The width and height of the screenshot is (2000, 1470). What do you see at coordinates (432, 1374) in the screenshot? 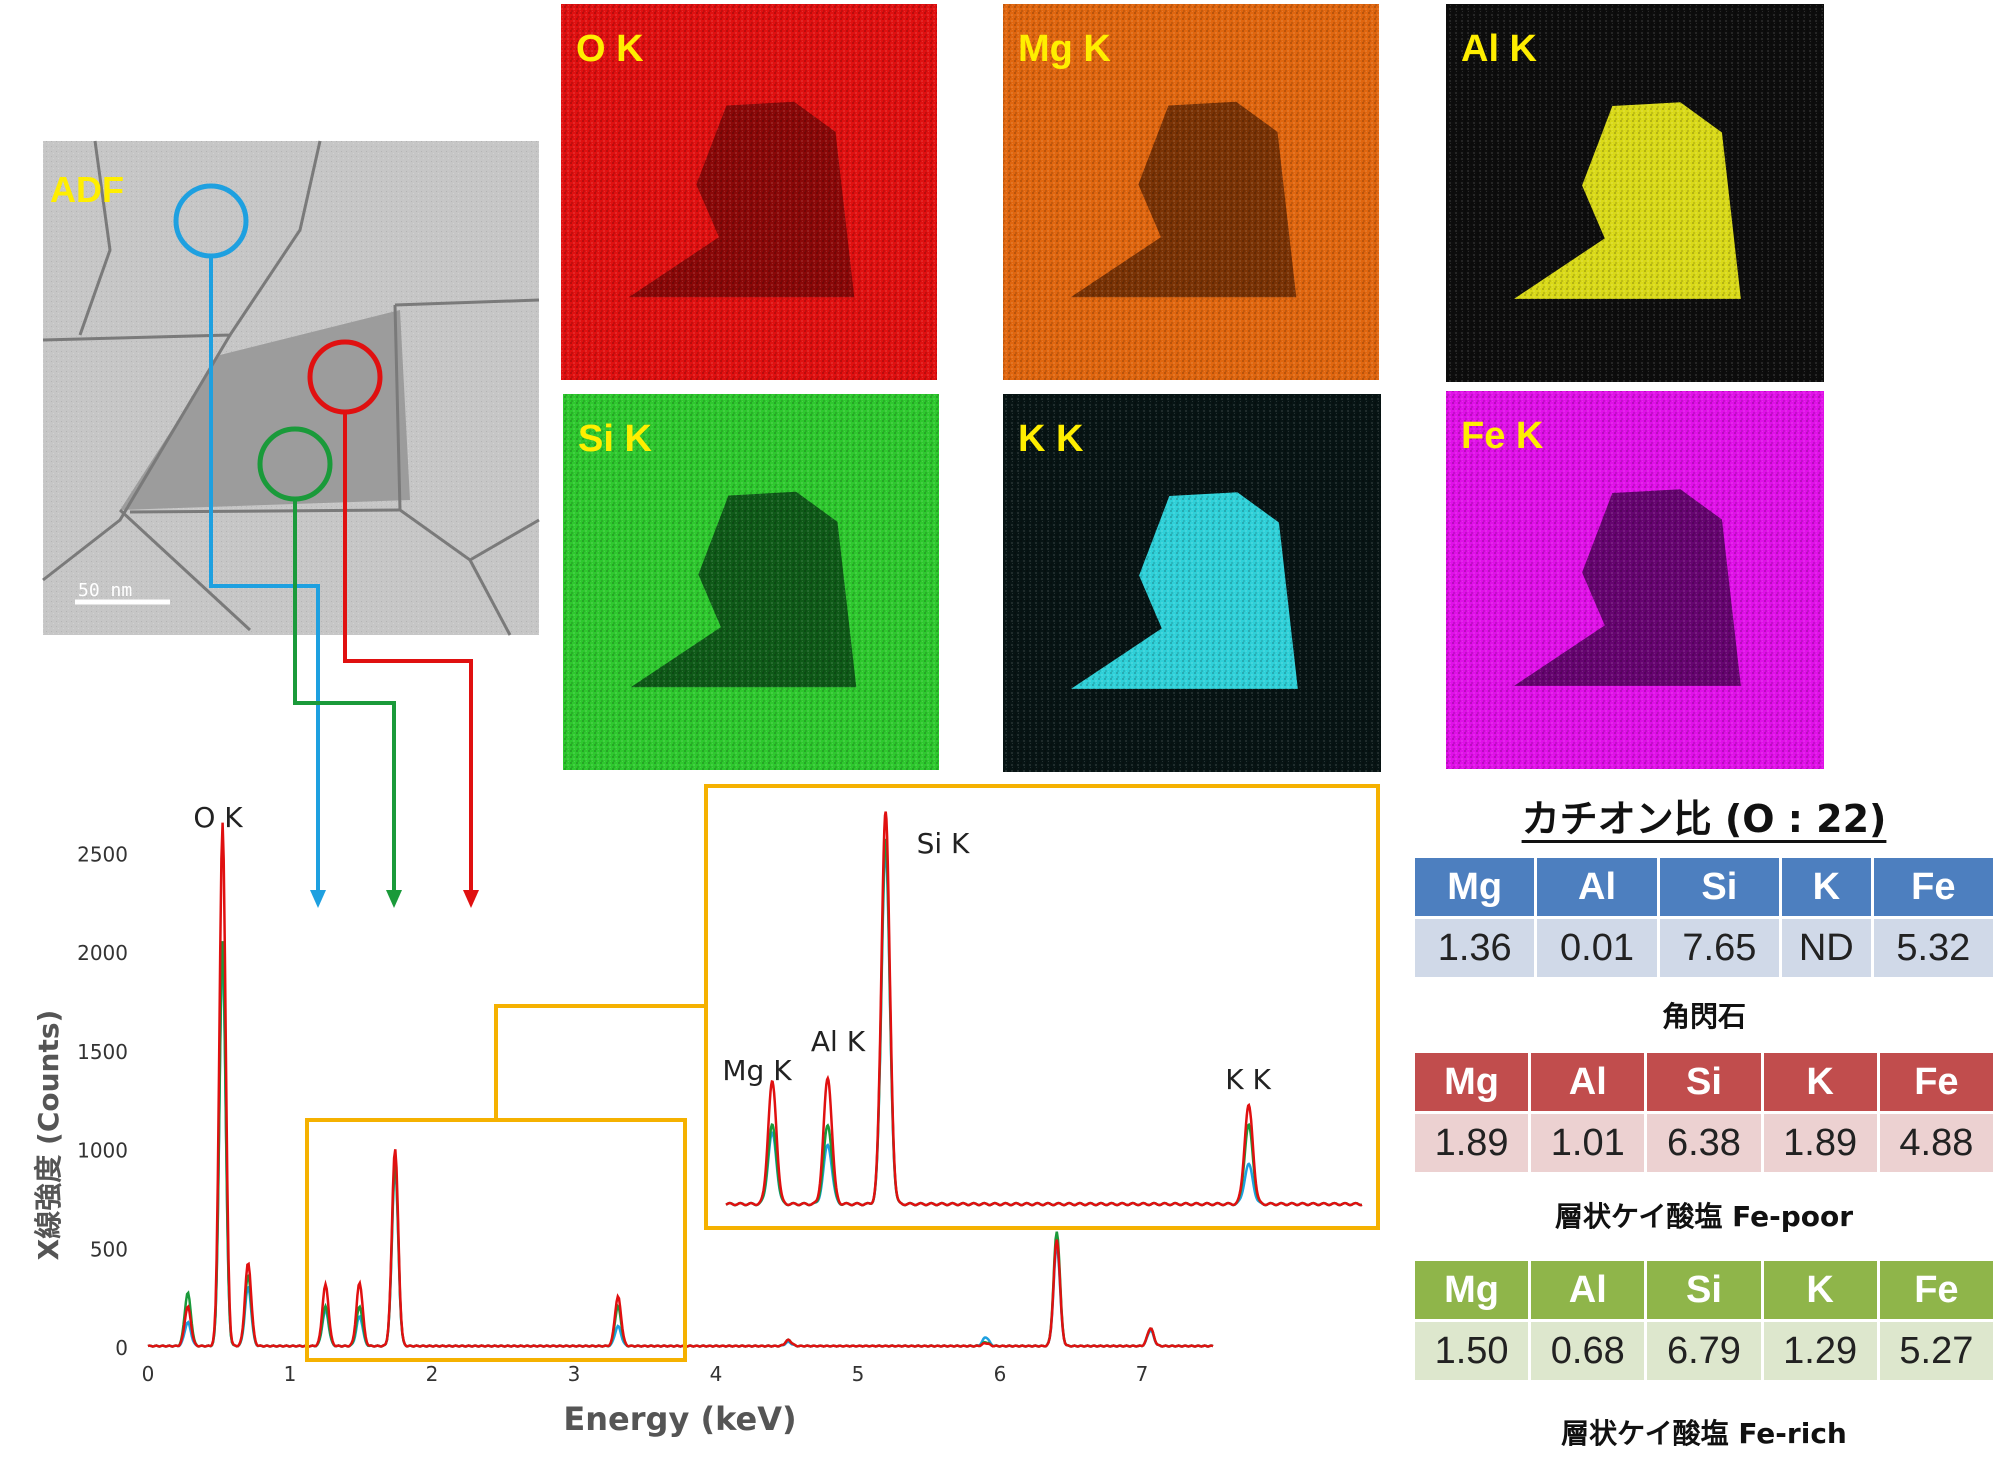
I see `x-tick-label: 2` at bounding box center [432, 1374].